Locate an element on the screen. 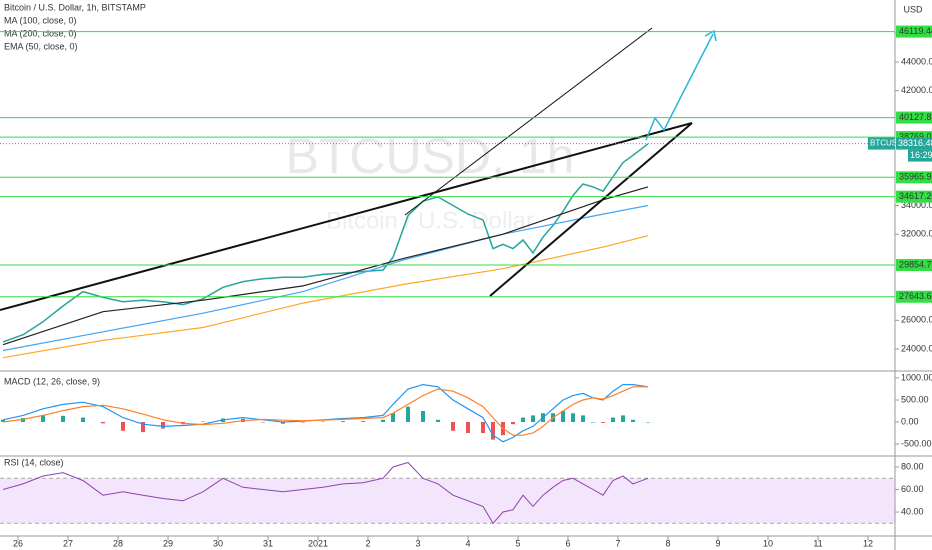 Image resolution: width=932 pixels, height=550 pixels. projection-arrow is located at coordinates (679, 87).